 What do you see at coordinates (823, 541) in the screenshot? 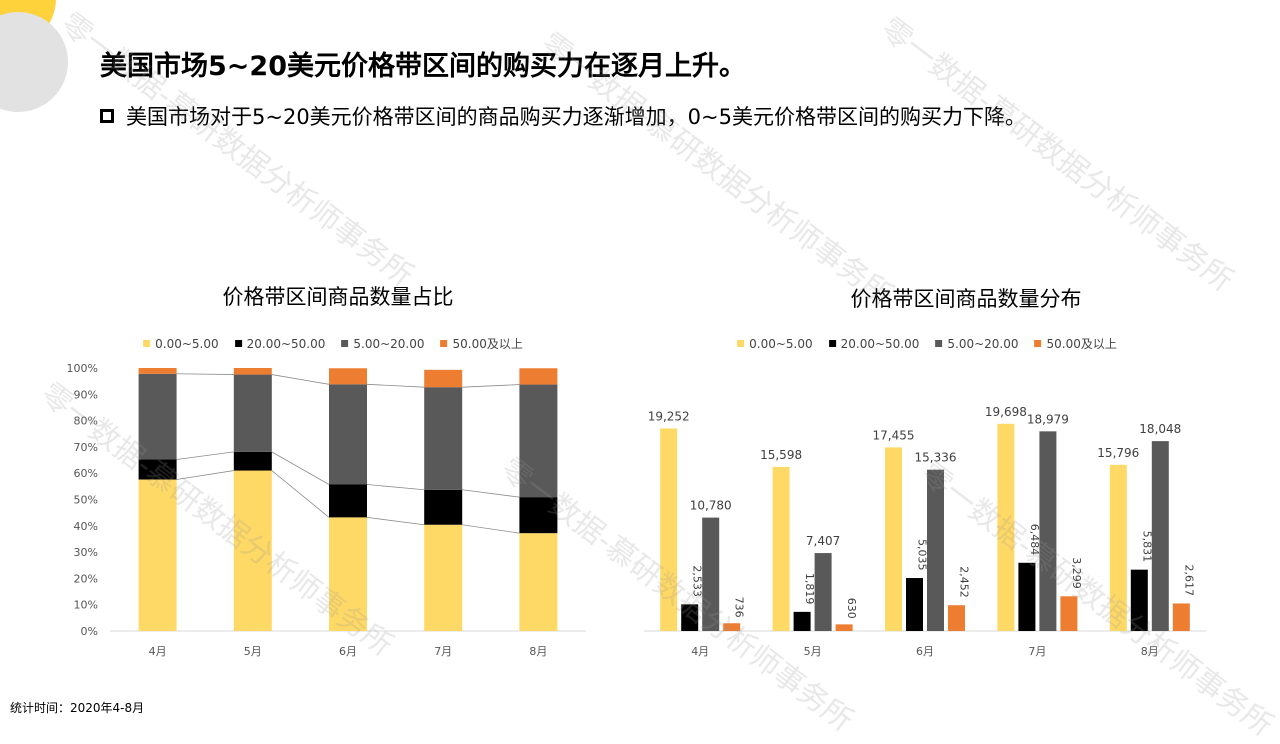
I see `data-label: 7,407` at bounding box center [823, 541].